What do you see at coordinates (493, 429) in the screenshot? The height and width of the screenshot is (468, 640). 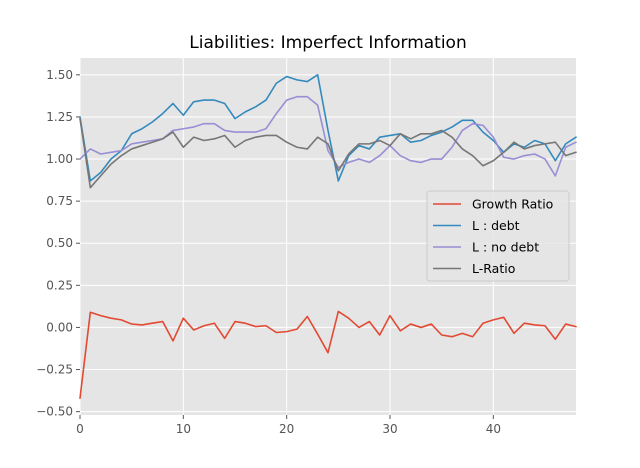 I see `x-tick-label: 40` at bounding box center [493, 429].